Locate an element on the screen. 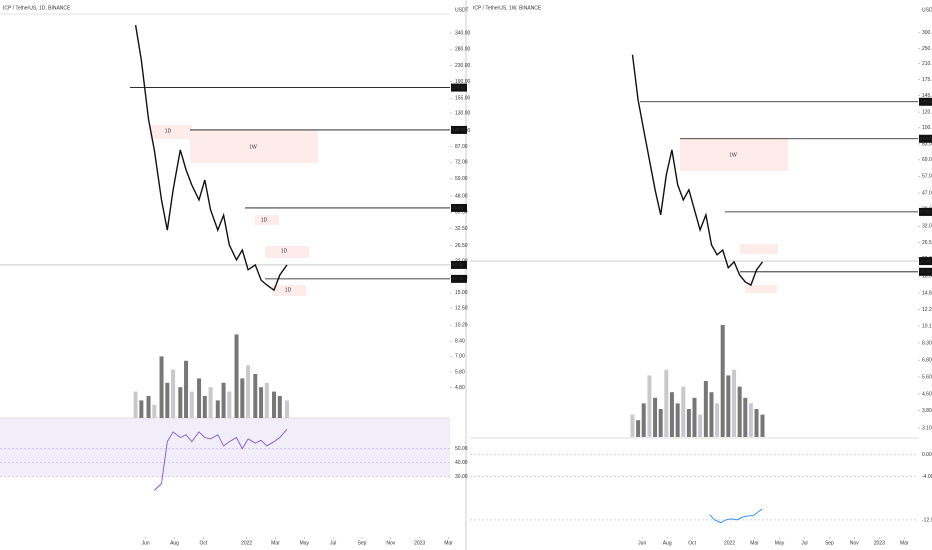  y-tick-label: 14.80 is located at coordinates (927, 293).